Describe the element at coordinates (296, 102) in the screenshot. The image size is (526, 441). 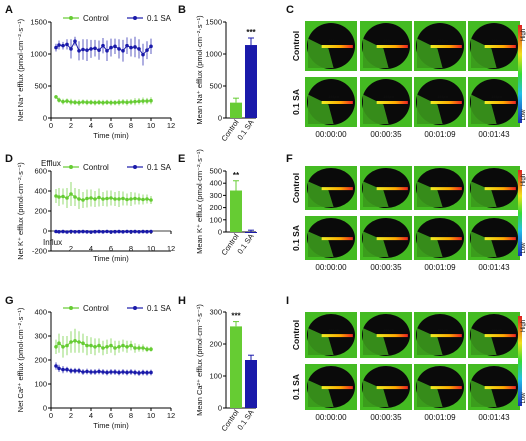
I see `row-label: 0.1 SA` at that location.